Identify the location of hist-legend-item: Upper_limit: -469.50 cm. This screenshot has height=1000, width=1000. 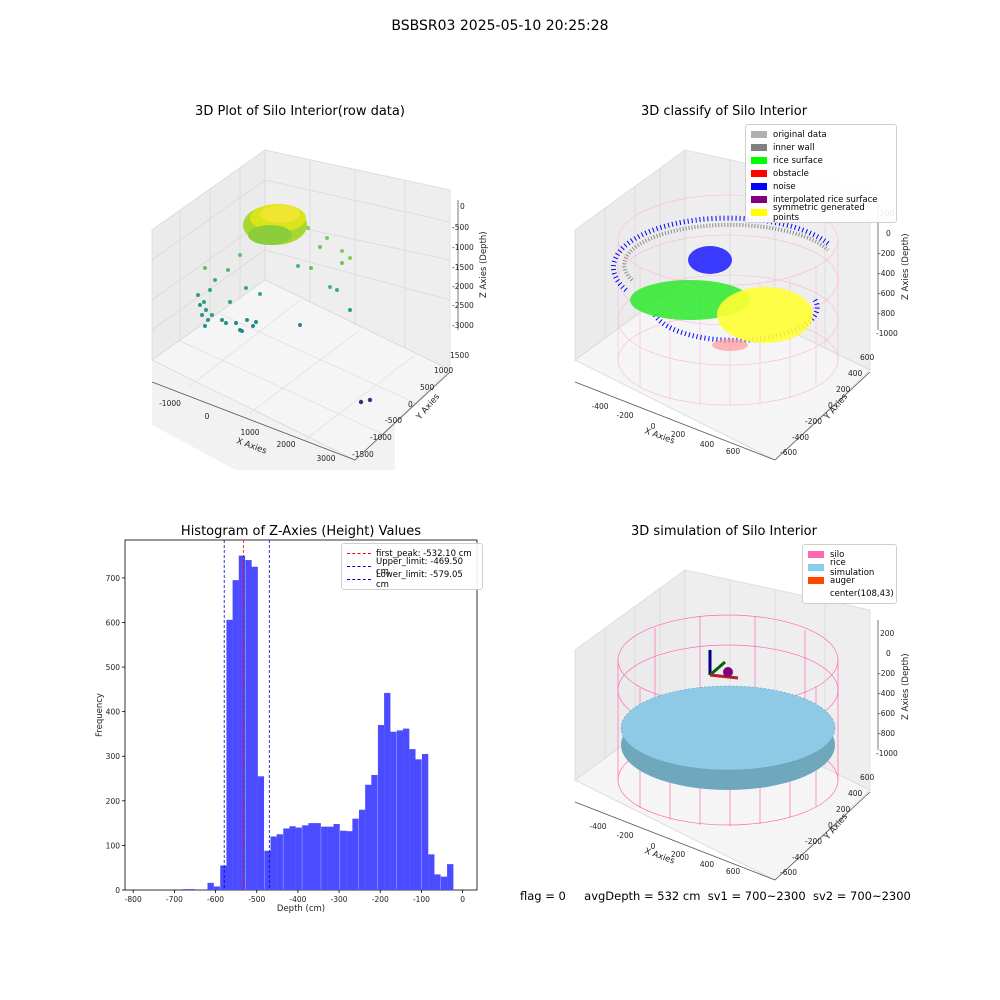
(412, 567).